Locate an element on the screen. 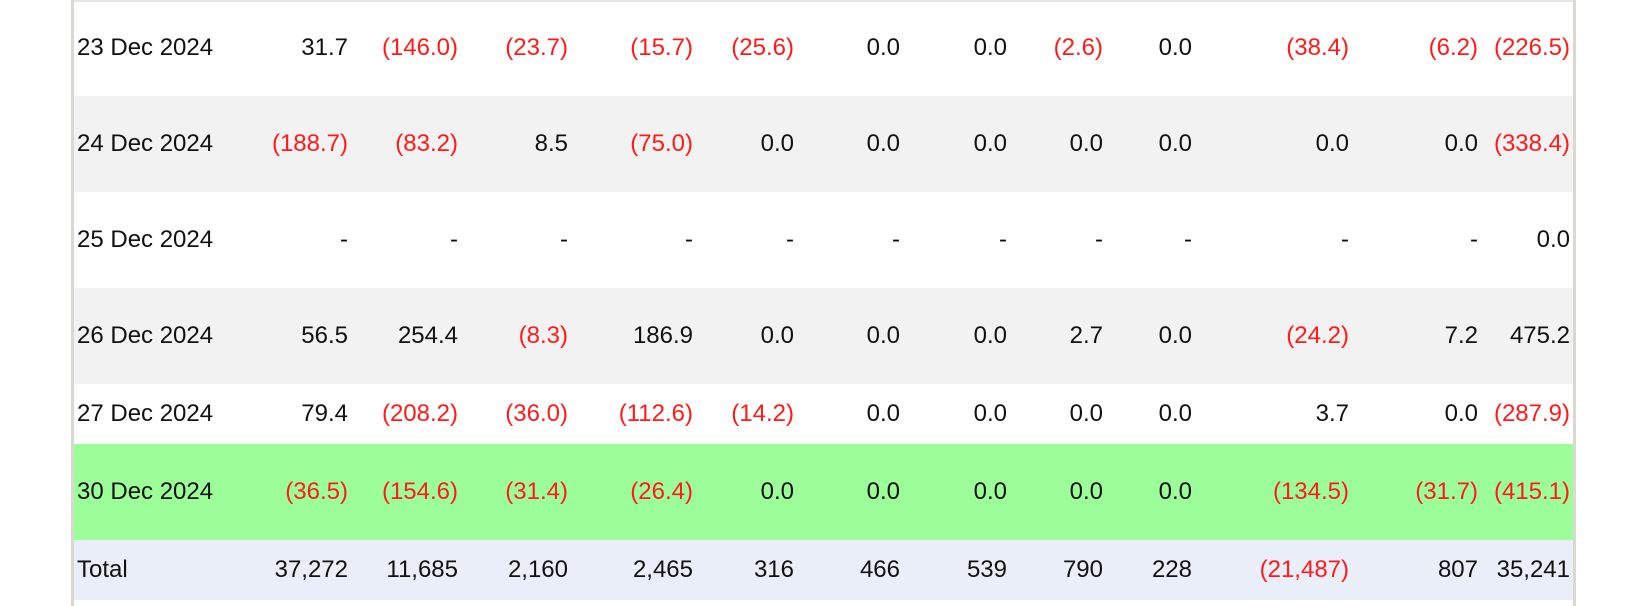 The width and height of the screenshot is (1646, 606). value-cell: (25.6) is located at coordinates (746, 48).